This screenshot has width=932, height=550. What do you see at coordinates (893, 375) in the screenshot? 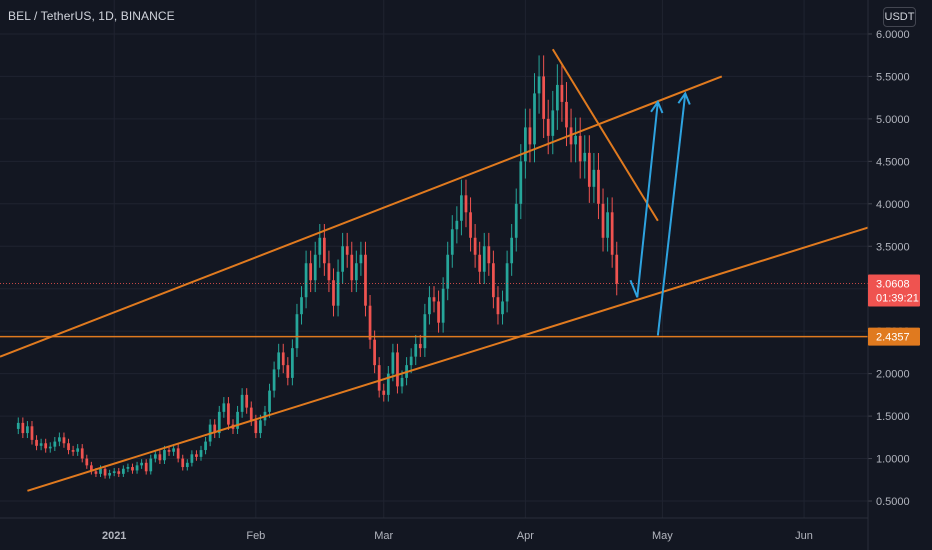
I see `ytick-label: 2.0000` at bounding box center [893, 375].